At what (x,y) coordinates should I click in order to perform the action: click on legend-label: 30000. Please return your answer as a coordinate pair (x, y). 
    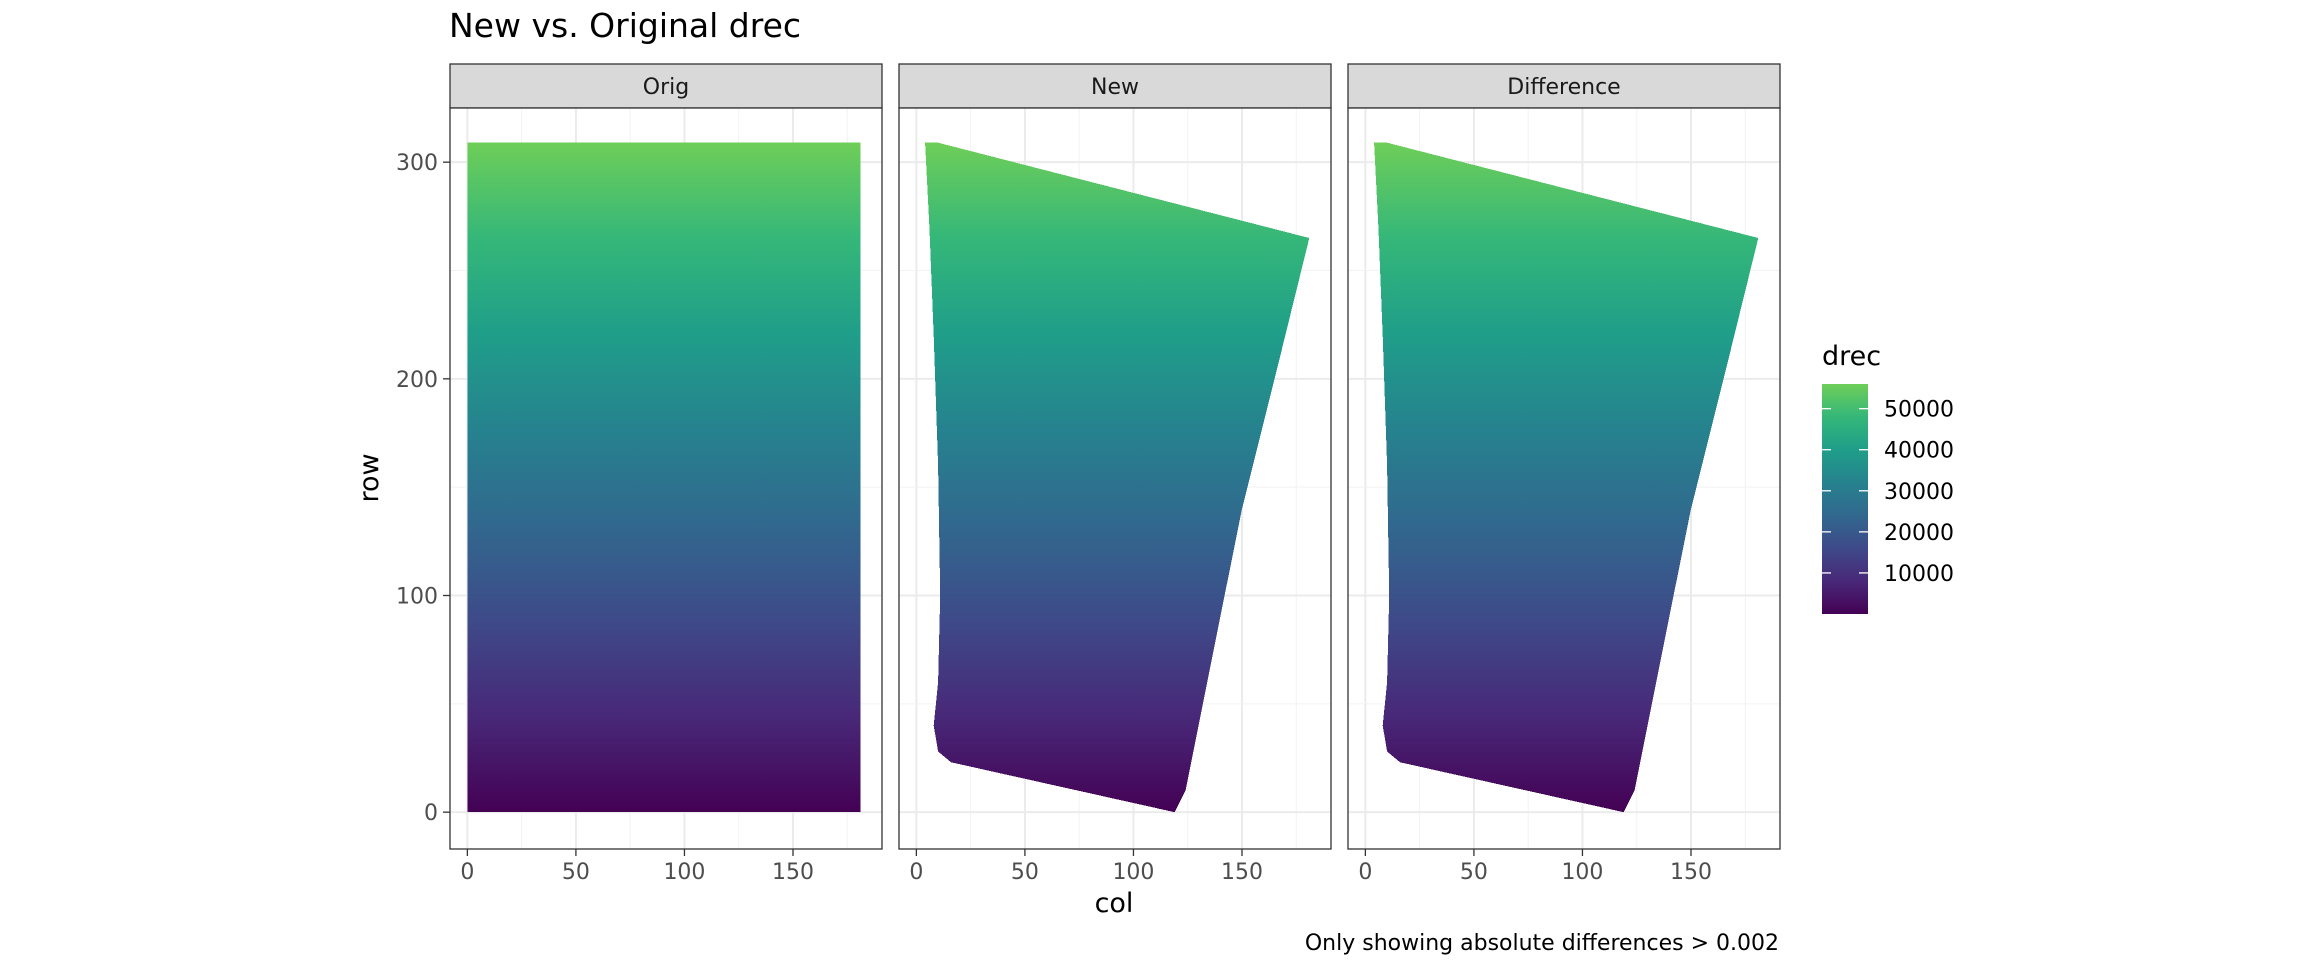
    Looking at the image, I should click on (1919, 492).